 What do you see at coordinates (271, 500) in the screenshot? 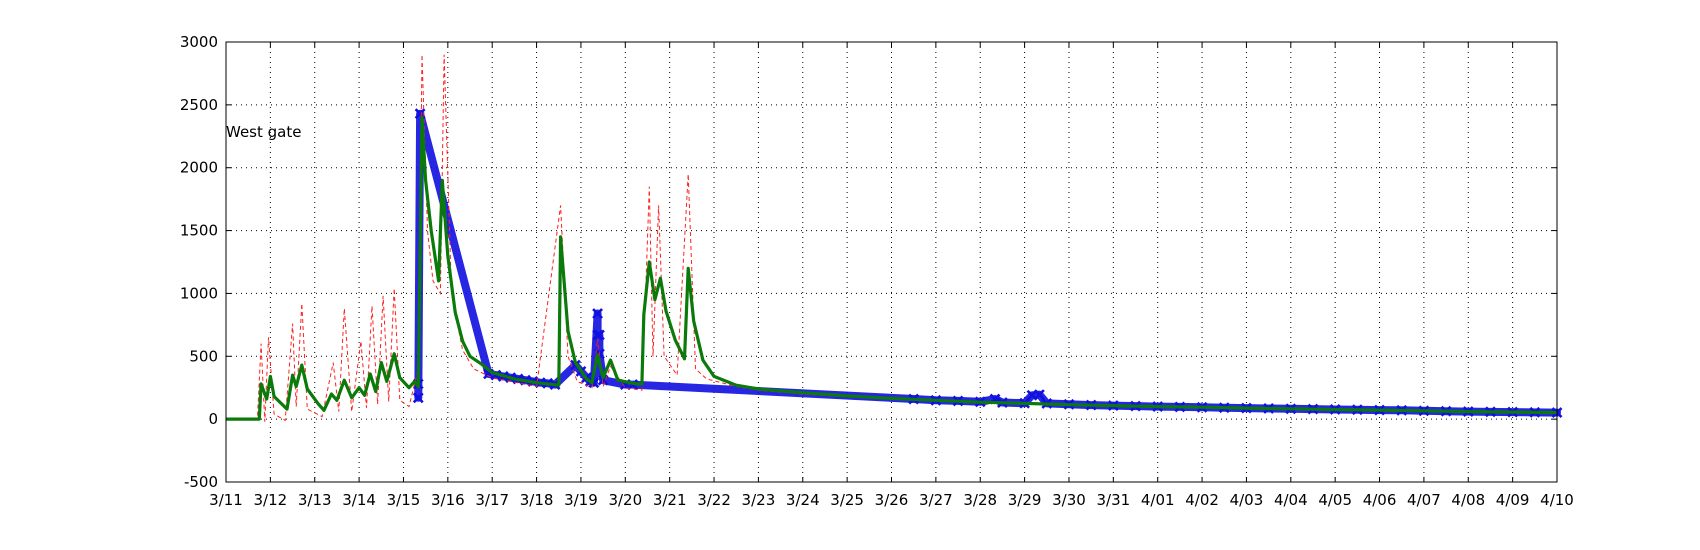
I see `x-tick-label: 3/12` at bounding box center [271, 500].